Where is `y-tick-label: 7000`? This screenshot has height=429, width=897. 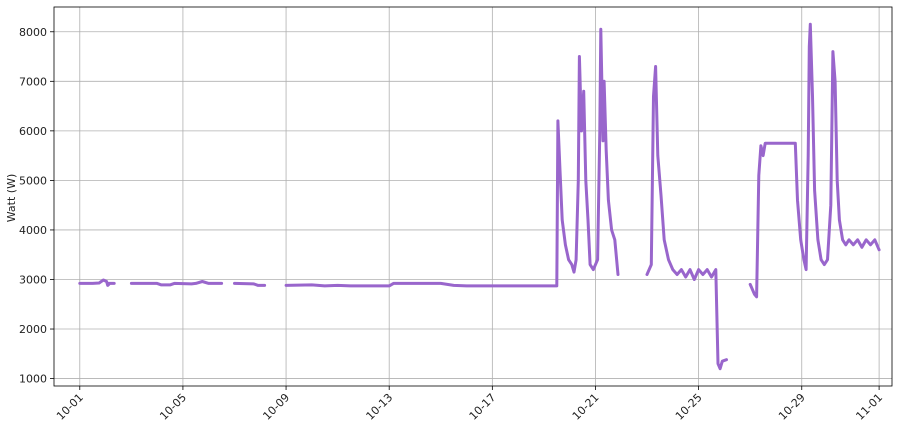
y-tick-label: 7000 is located at coordinates (33, 81).